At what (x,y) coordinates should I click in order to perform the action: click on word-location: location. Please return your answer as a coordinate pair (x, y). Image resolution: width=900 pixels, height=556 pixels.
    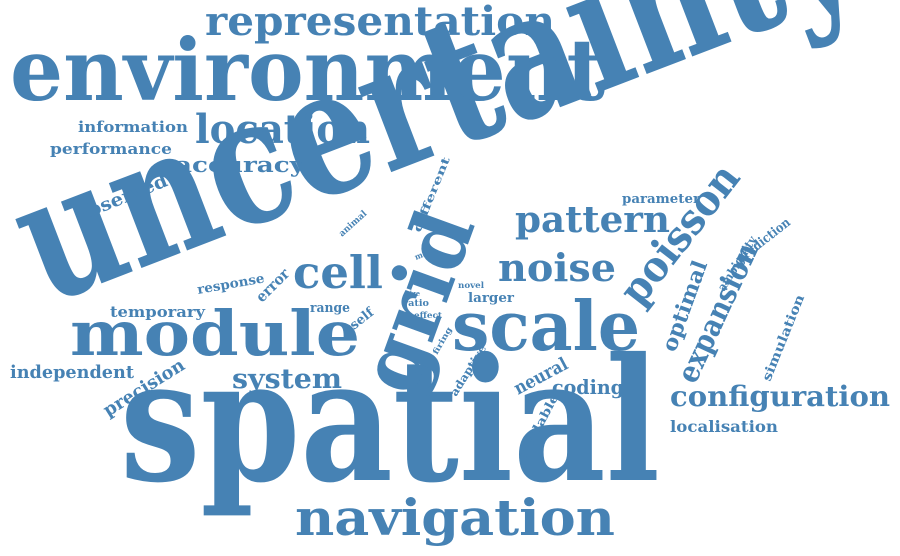
    Looking at the image, I should click on (282, 129).